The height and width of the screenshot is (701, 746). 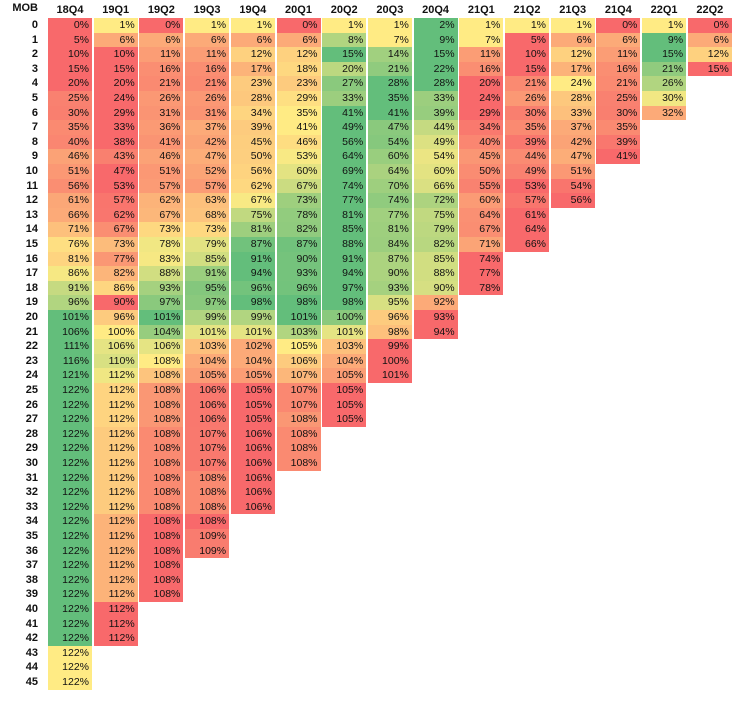 What do you see at coordinates (389, 127) in the screenshot?
I see `heatmap-cell: 47%` at bounding box center [389, 127].